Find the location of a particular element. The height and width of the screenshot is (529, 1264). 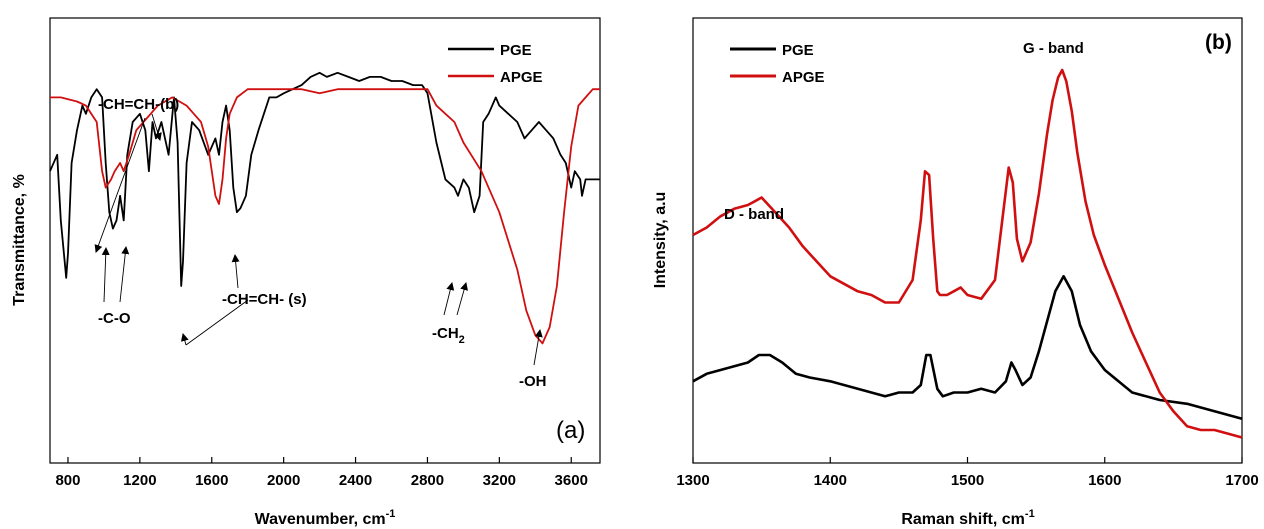

x-tick-label: 3600 is located at coordinates (571, 480).